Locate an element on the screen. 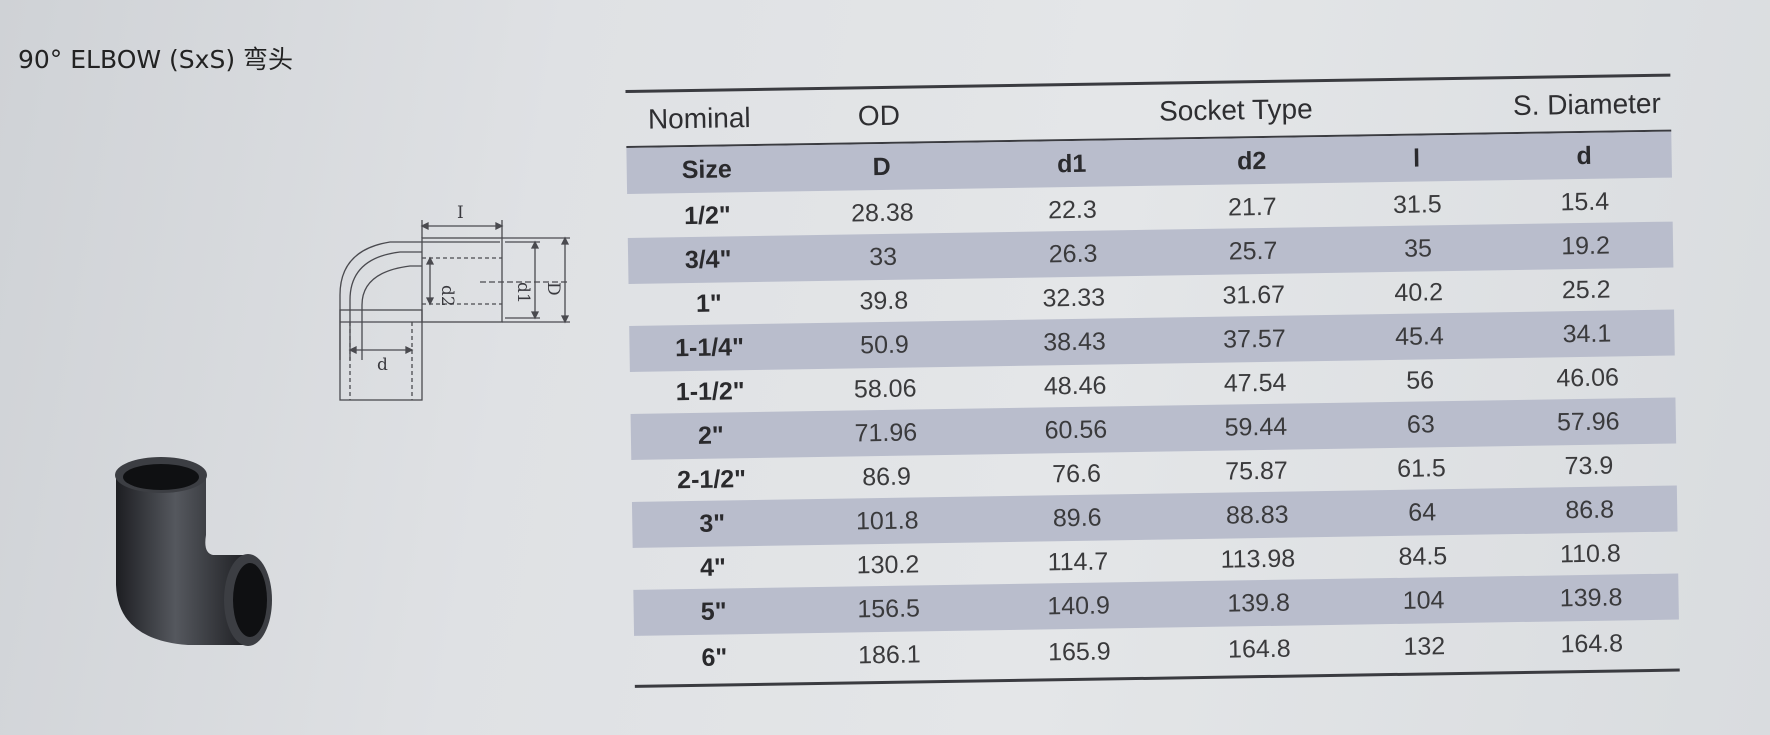  cell-size: 1/2" is located at coordinates (707, 215).